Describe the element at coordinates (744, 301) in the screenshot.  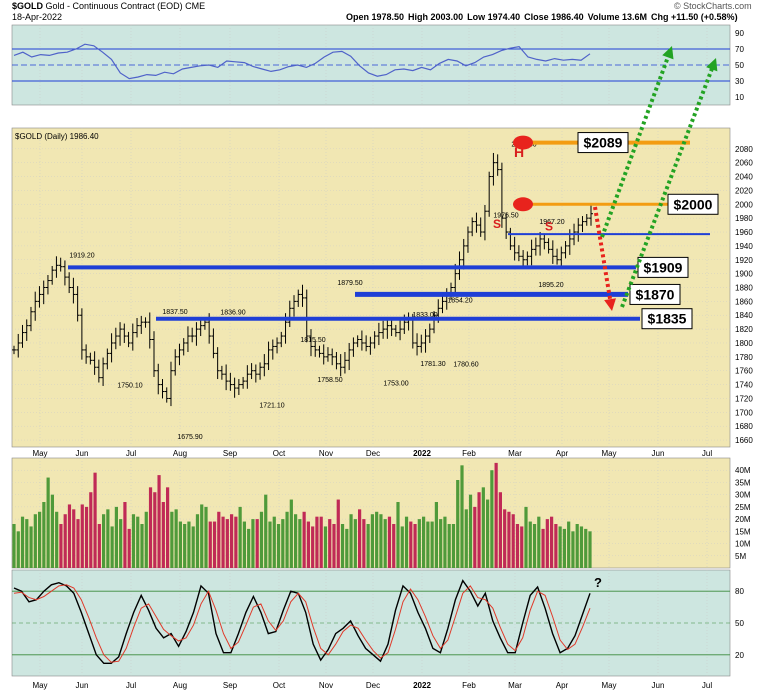
I see `price-y-tick-label: 1860` at that location.